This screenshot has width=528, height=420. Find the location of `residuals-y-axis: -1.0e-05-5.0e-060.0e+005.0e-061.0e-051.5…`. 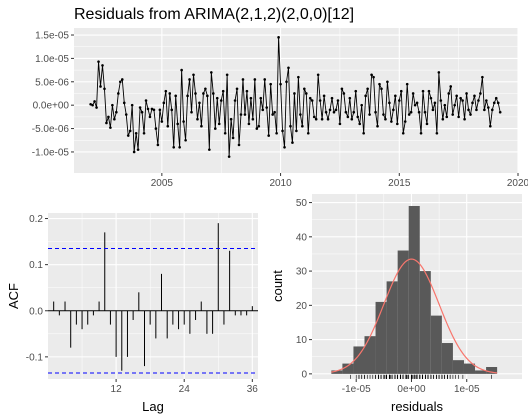

residuals-y-axis: -1.0e-05-5.0e-060.0e+005.0e-061.0e-051.5… is located at coordinates (53, 95).